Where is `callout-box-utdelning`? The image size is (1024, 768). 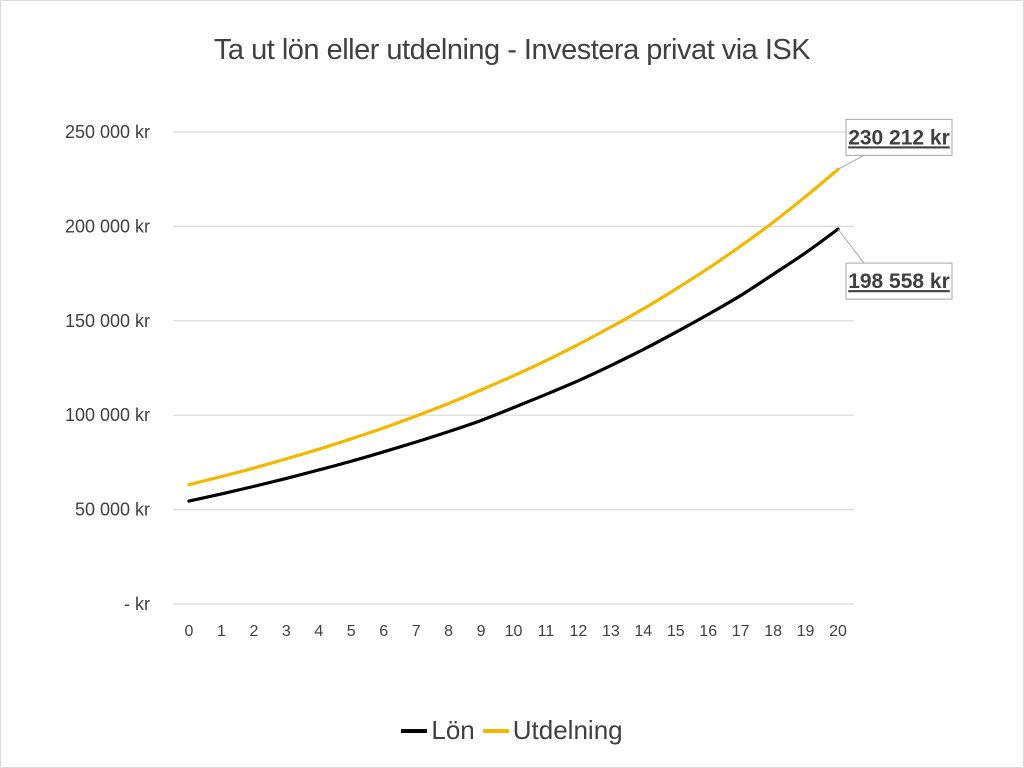 callout-box-utdelning is located at coordinates (899, 137).